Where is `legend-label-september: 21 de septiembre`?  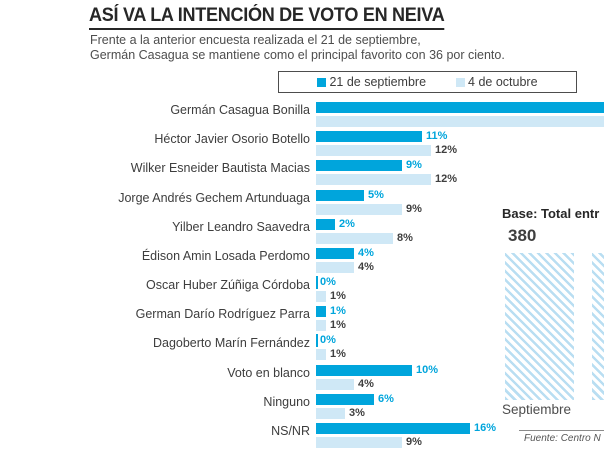 legend-label-september: 21 de septiembre is located at coordinates (378, 82).